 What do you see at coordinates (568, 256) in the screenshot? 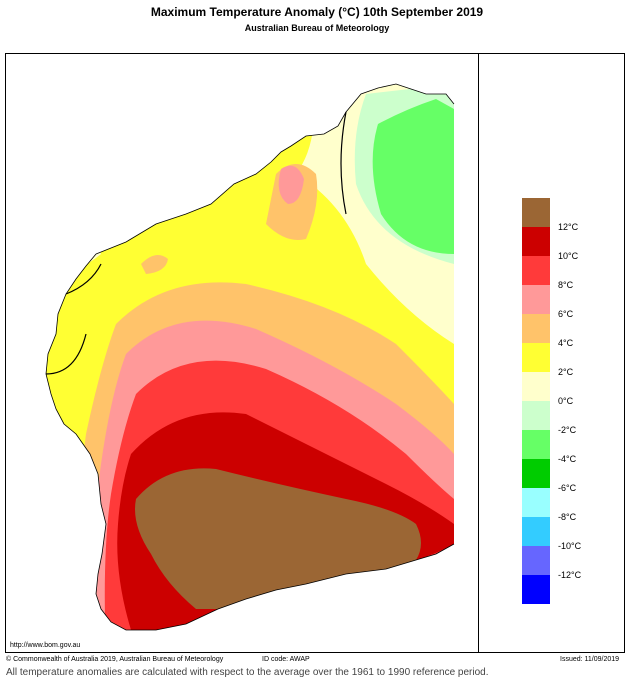
I see `legend-label: 10°C` at bounding box center [568, 256].